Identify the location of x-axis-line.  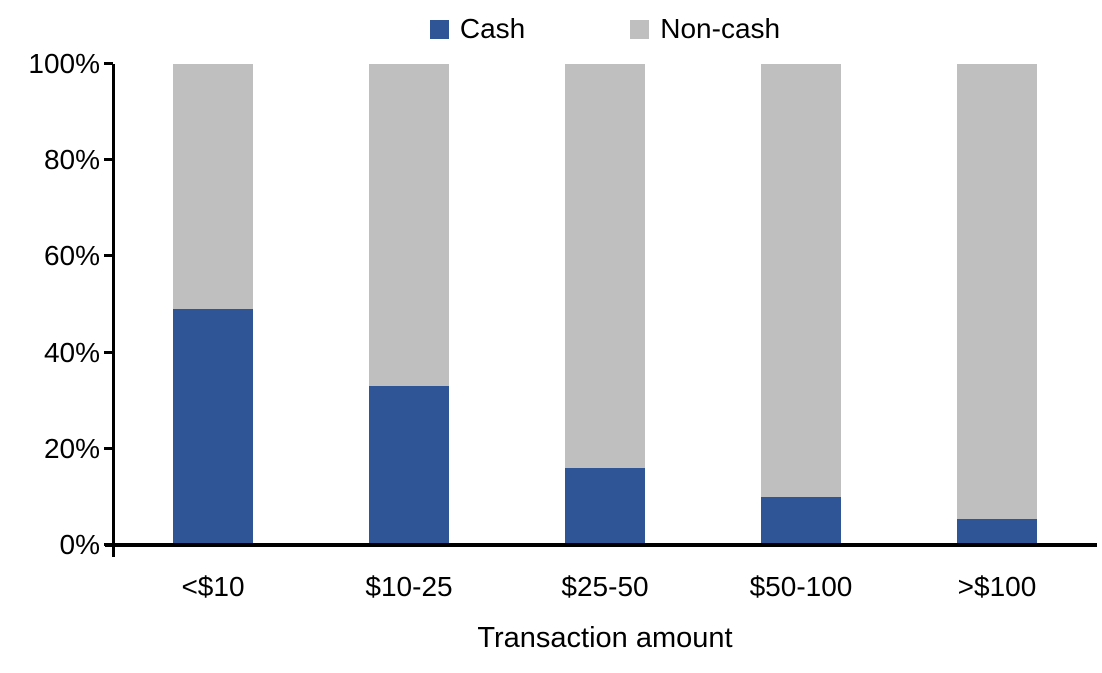
(601, 545).